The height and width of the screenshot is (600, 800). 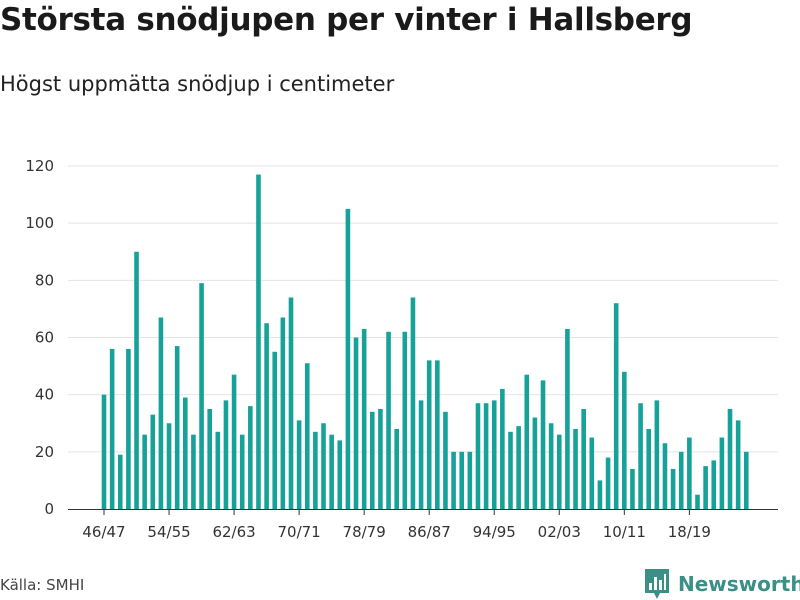 What do you see at coordinates (168, 532) in the screenshot?
I see `x-tick-label: 54/55` at bounding box center [168, 532].